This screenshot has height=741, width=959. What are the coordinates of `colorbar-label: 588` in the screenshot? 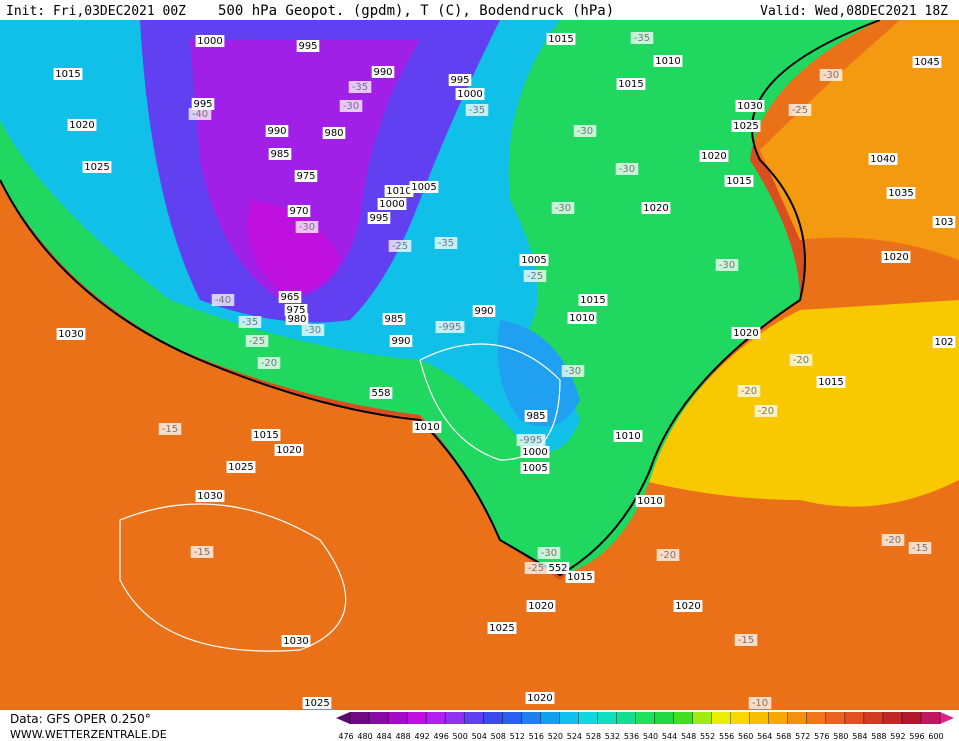 It's located at (878, 736).